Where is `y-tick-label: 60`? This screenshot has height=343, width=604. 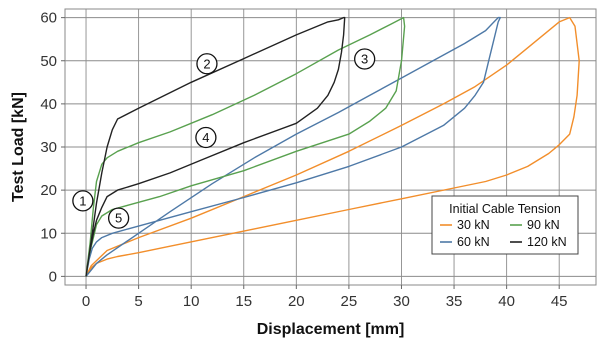
y-tick-label: 60 is located at coordinates (48, 18).